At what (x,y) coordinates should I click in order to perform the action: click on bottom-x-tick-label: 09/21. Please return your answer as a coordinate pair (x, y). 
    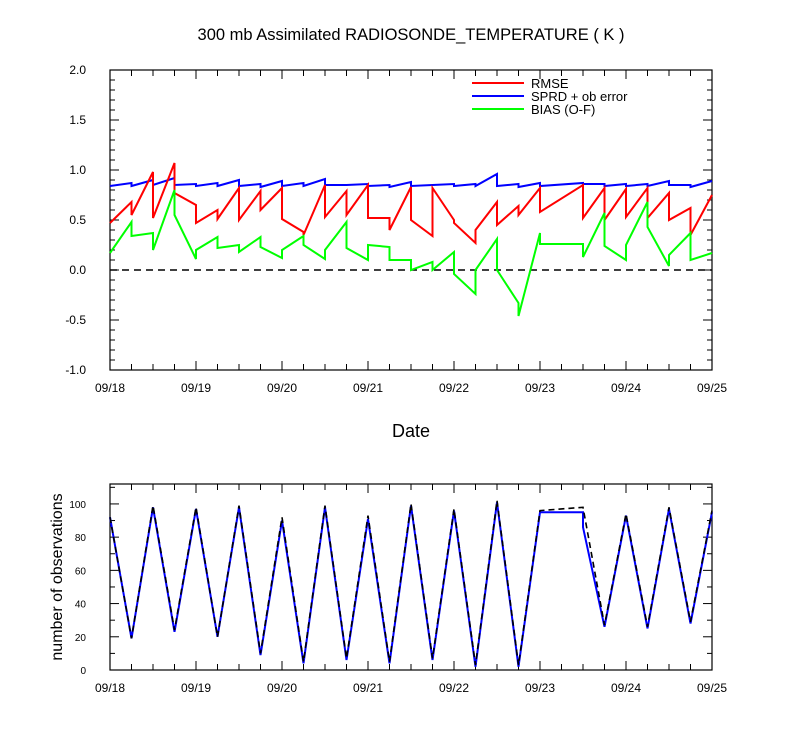
    Looking at the image, I should click on (368, 688).